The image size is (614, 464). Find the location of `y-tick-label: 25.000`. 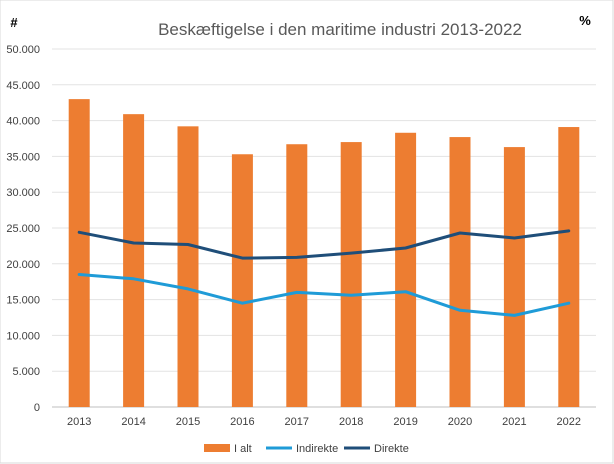

y-tick-label: 25.000 is located at coordinates (23, 229).